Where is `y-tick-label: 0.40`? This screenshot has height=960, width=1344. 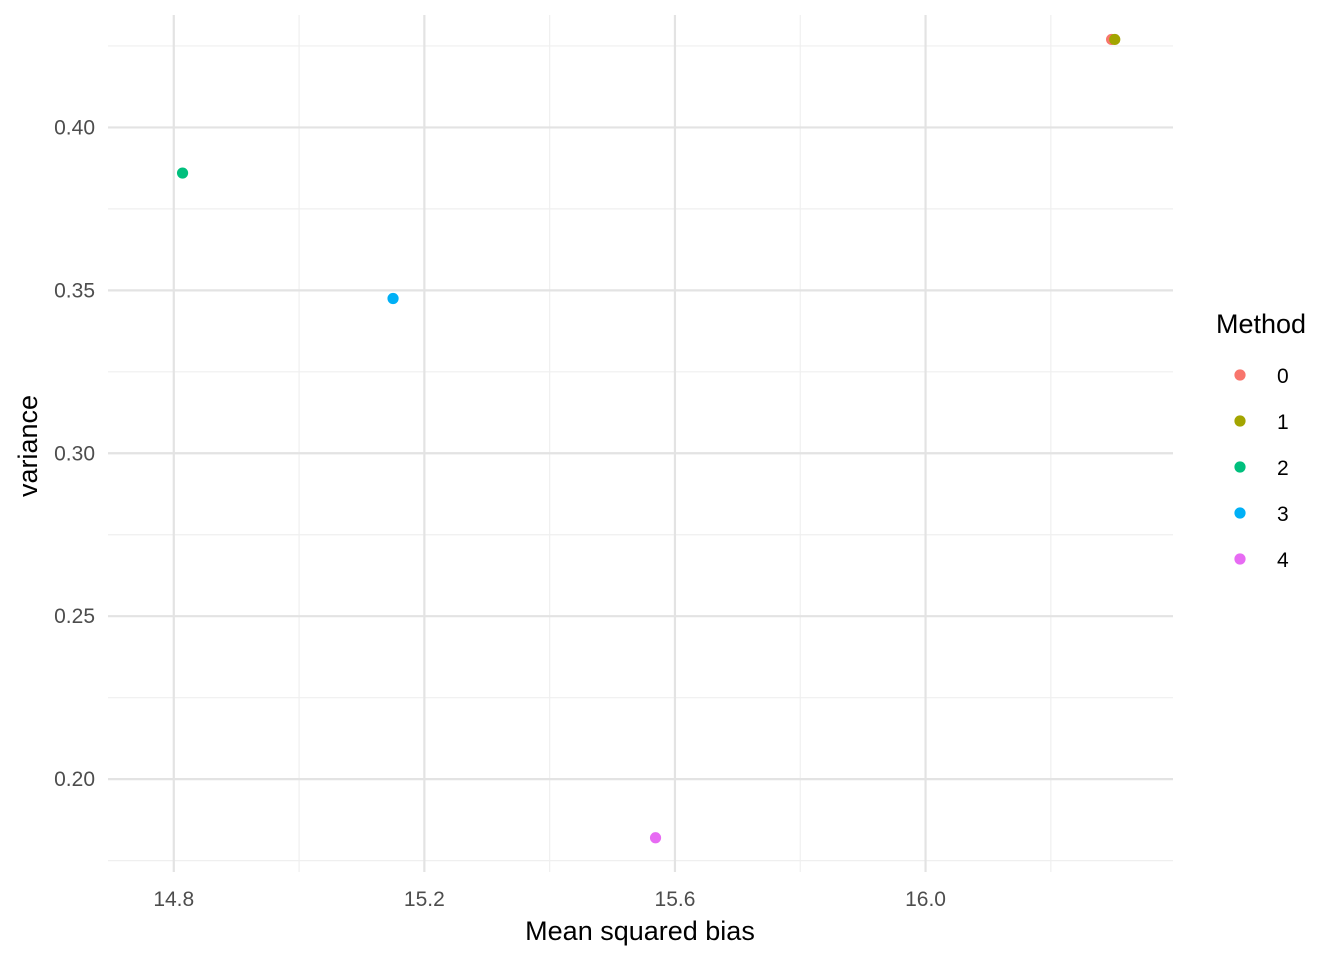
y-tick-label: 0.40 is located at coordinates (74, 127).